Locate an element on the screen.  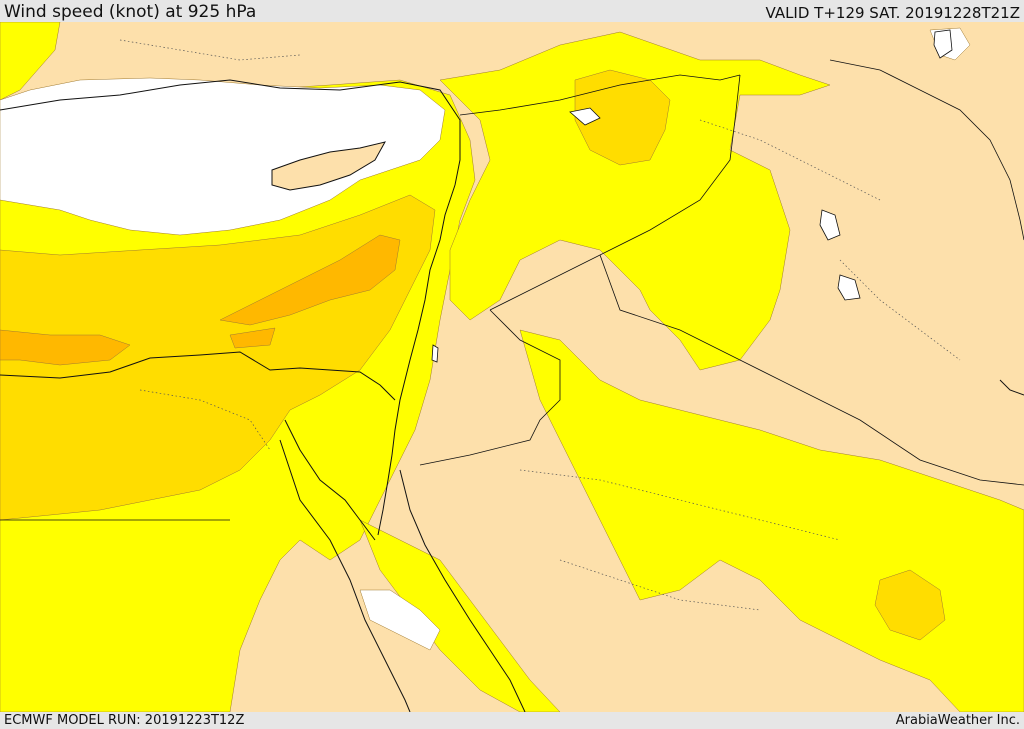
band-strong-left is located at coordinates (65, 347).